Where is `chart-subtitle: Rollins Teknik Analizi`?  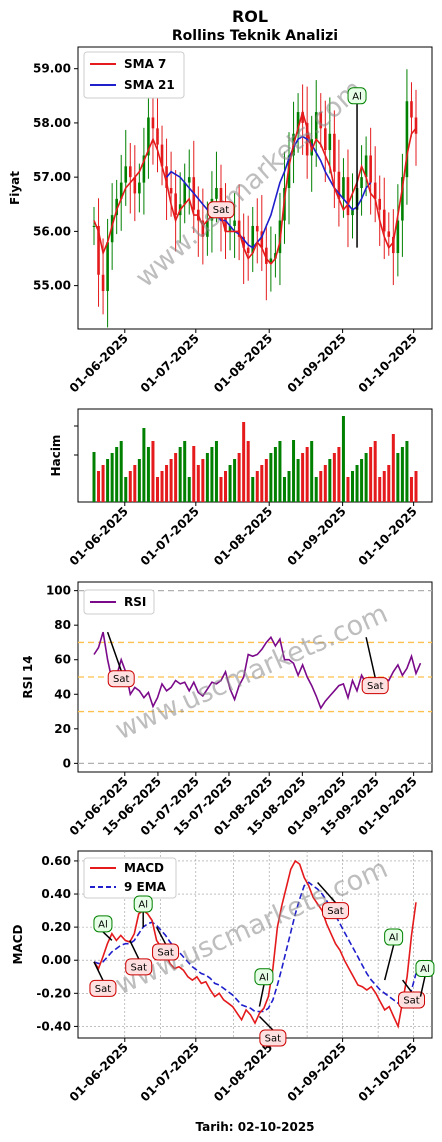
chart-subtitle: Rollins Teknik Analizi is located at coordinates (255, 36).